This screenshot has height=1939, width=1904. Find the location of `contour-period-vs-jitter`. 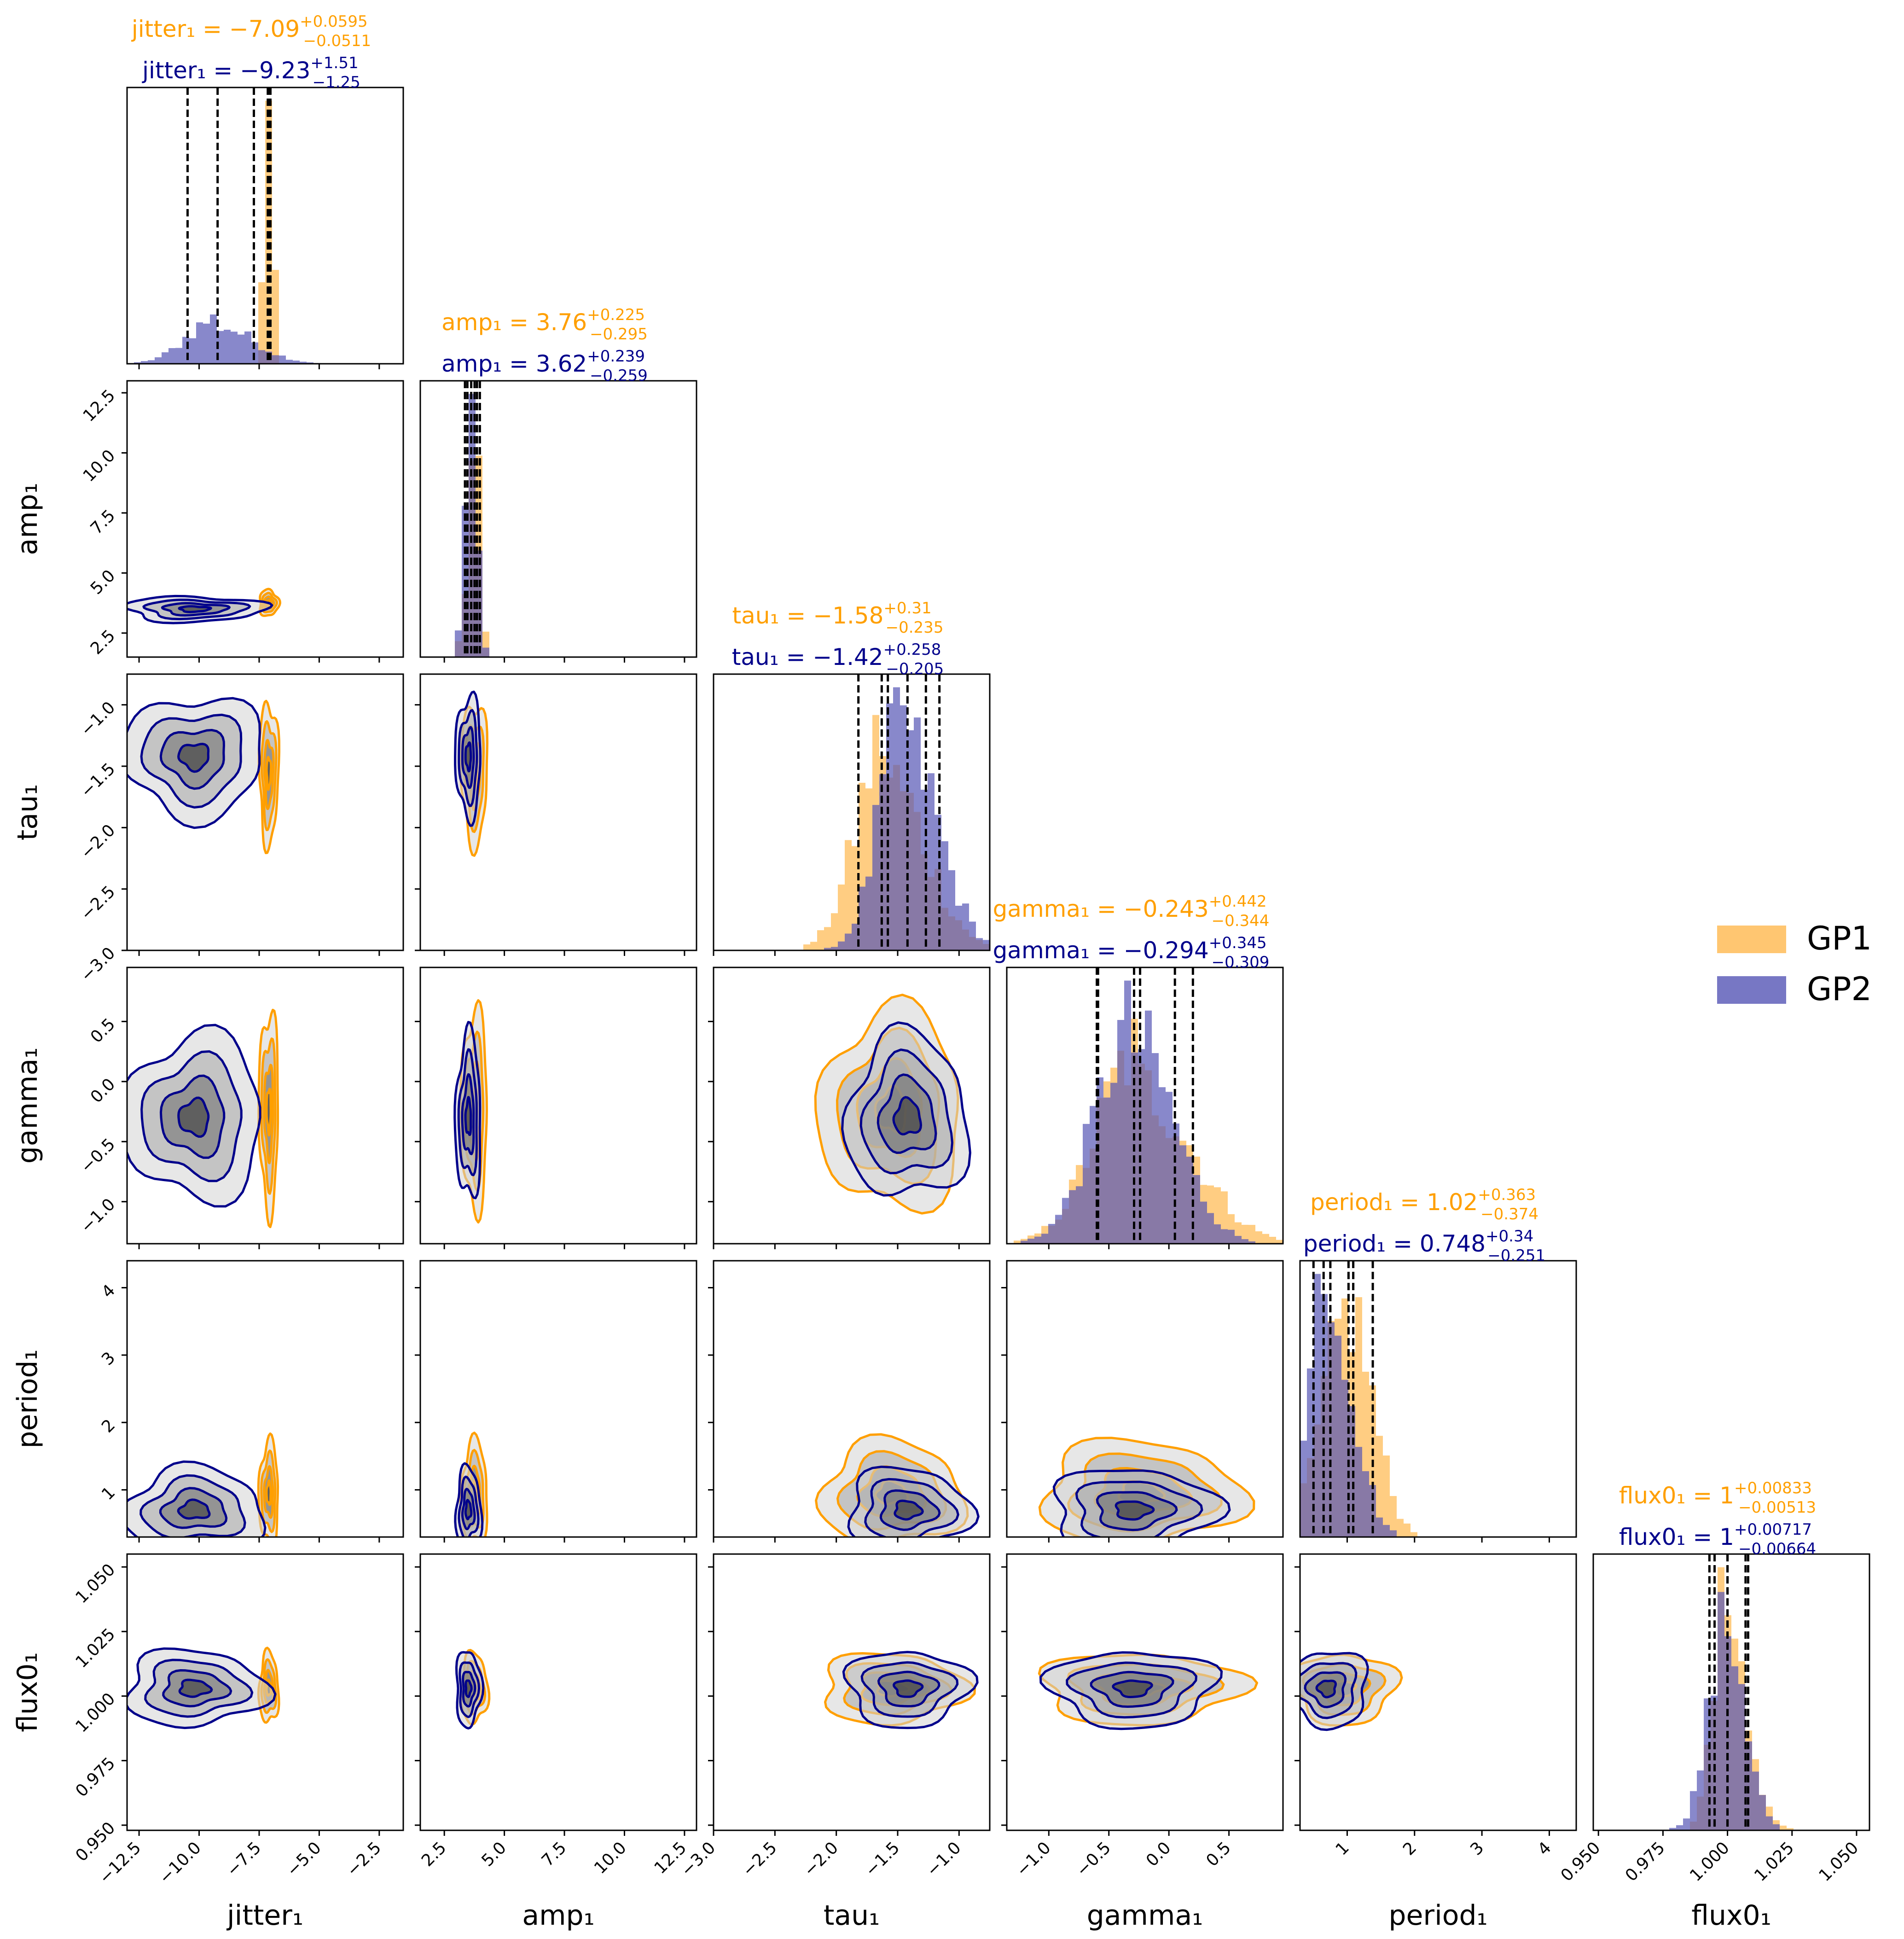

contour-period-vs-jitter is located at coordinates (203, 1484).